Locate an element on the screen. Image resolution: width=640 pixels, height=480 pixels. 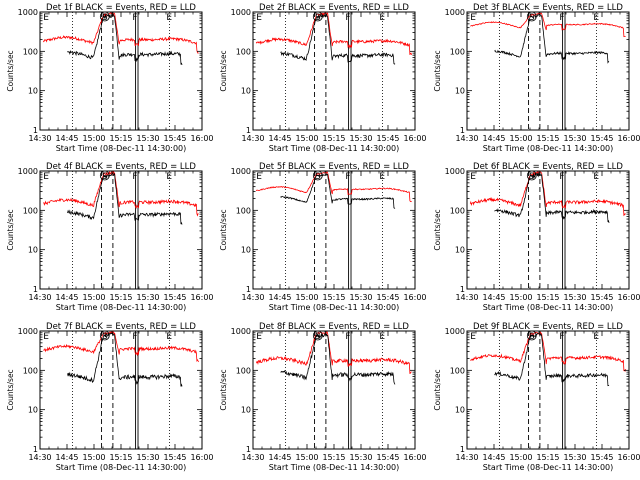
panel-title: Det 6f BLACK = Events, RED = LLD is located at coordinates (548, 167).